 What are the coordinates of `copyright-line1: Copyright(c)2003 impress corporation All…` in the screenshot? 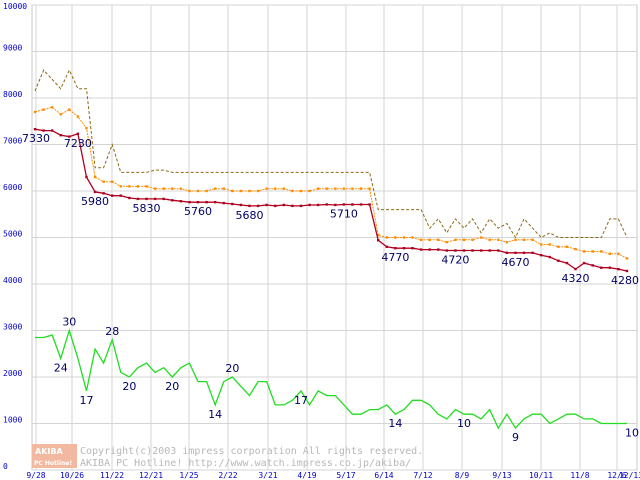 It's located at (251, 451).